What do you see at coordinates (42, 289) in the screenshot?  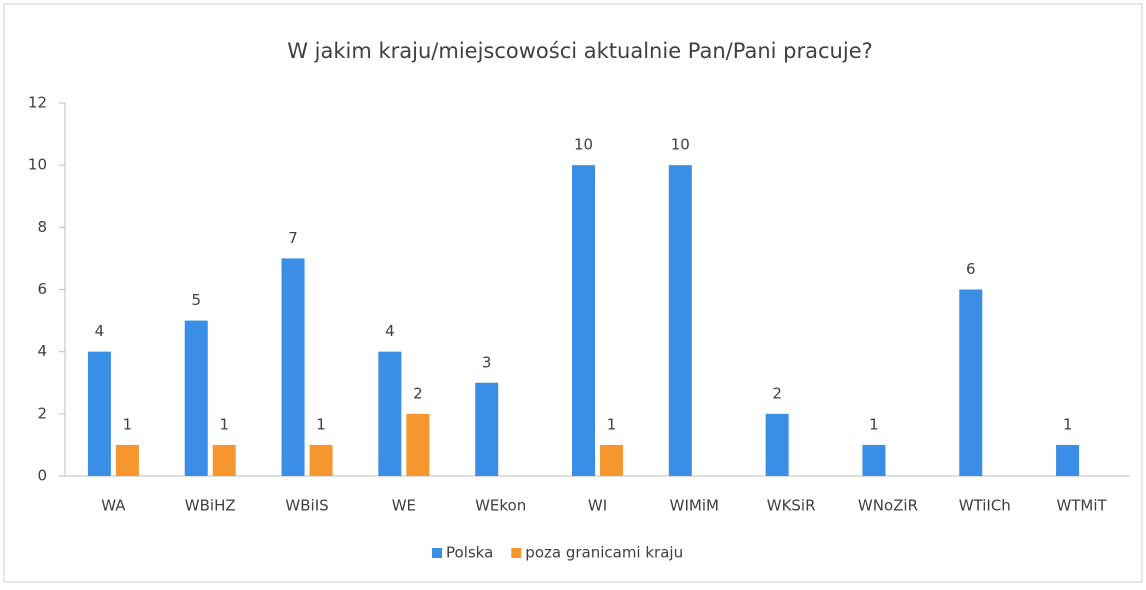 I see `y-tick-label: 6` at bounding box center [42, 289].